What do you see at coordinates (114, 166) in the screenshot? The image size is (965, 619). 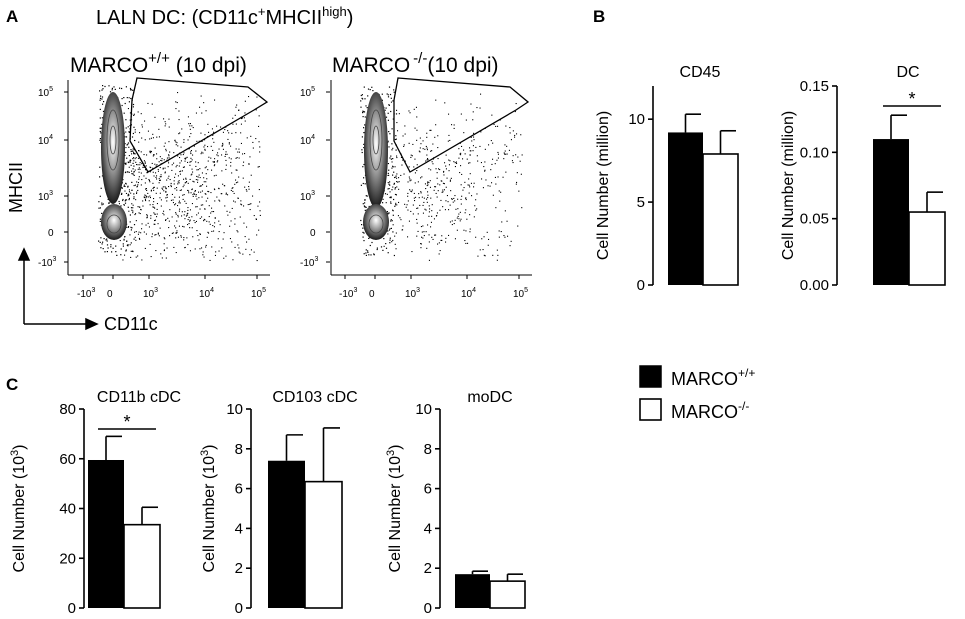 I see `flow-population-wt` at bounding box center [114, 166].